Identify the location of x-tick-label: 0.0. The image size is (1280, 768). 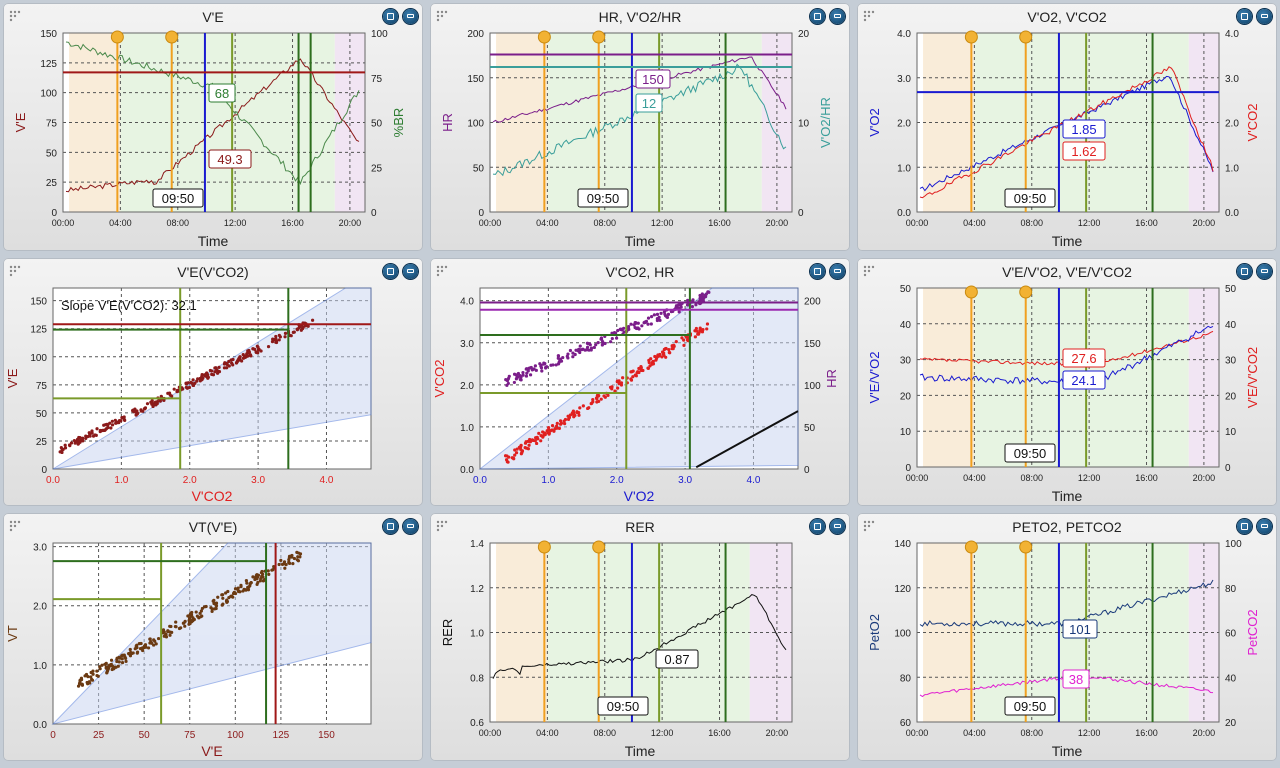
(53, 480).